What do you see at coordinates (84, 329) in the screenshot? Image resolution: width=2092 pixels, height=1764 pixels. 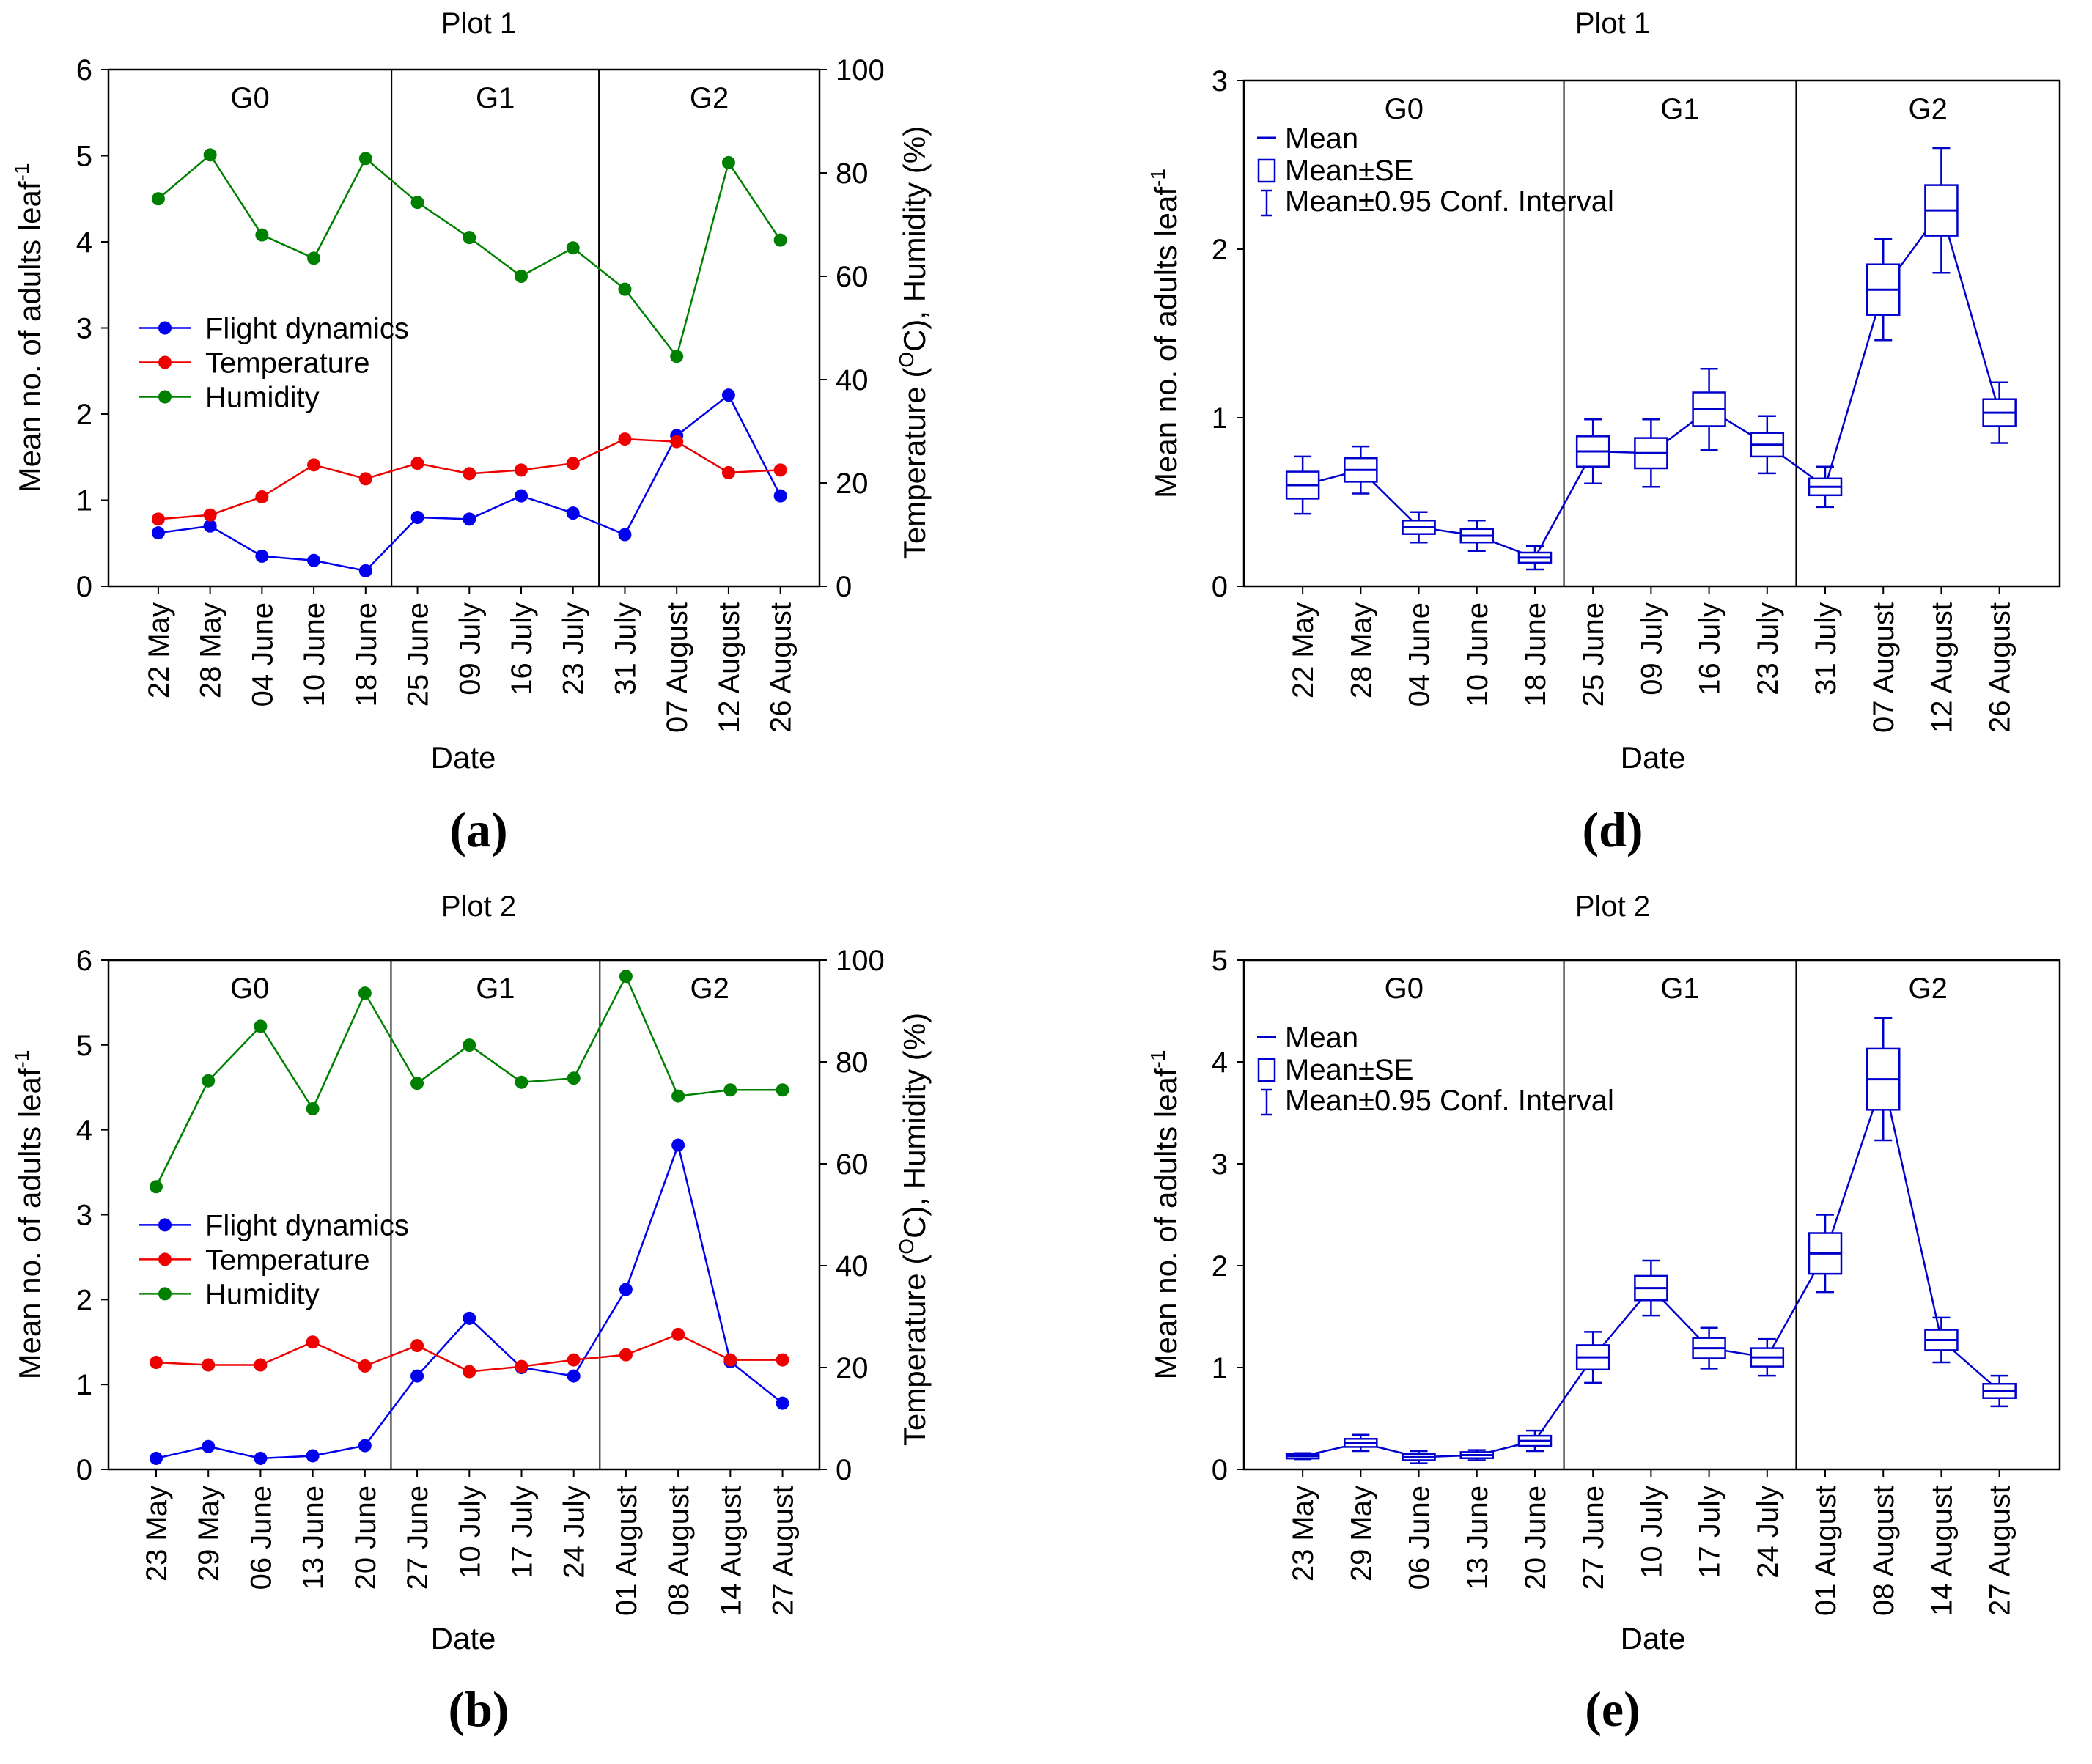 I see `y-tick-label: 3` at bounding box center [84, 329].